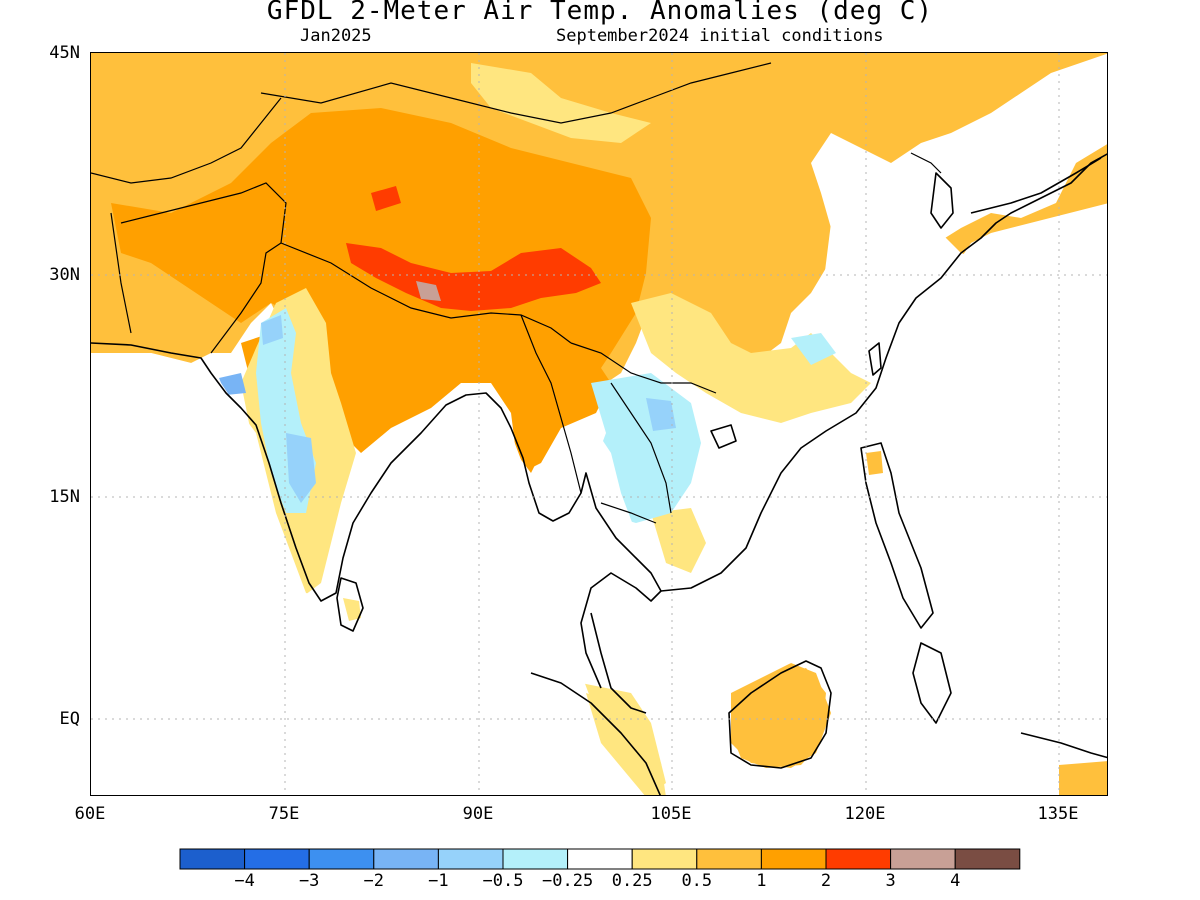  I want to click on coastline-borneo, so click(780, 714).